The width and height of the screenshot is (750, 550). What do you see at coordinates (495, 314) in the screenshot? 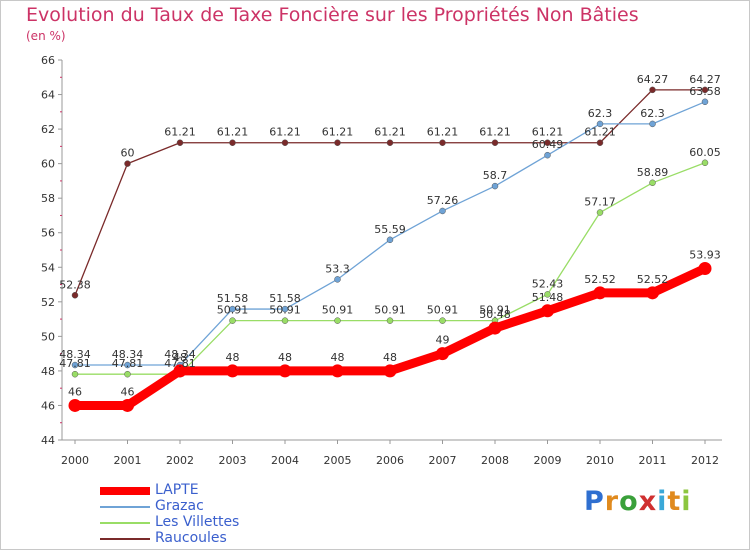
I see `data-label-lapte: 50.48` at bounding box center [495, 314].